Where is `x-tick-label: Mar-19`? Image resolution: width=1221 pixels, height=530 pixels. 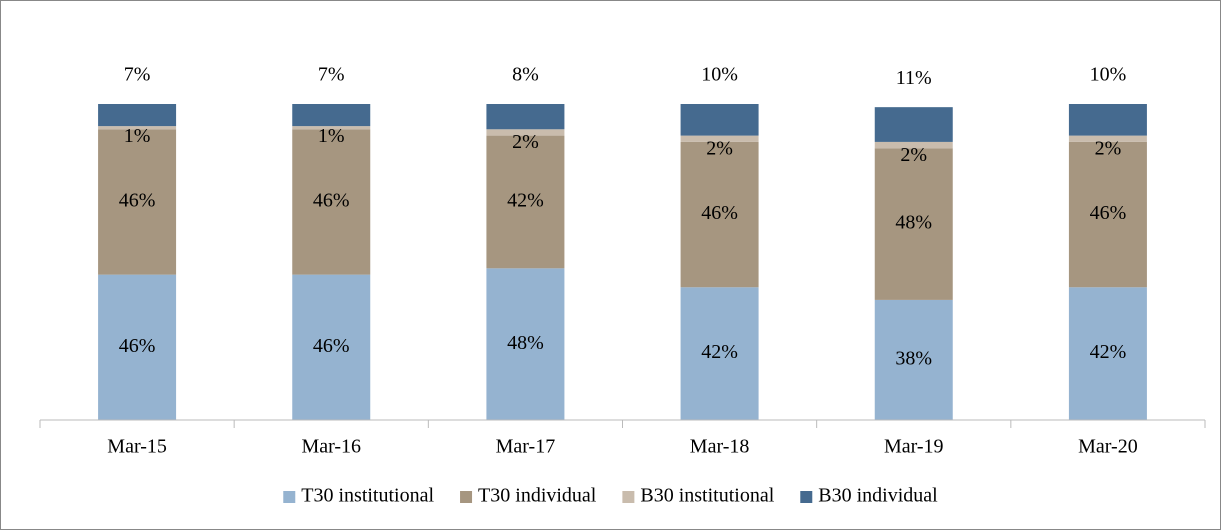
x-tick-label: Mar-19 is located at coordinates (914, 447).